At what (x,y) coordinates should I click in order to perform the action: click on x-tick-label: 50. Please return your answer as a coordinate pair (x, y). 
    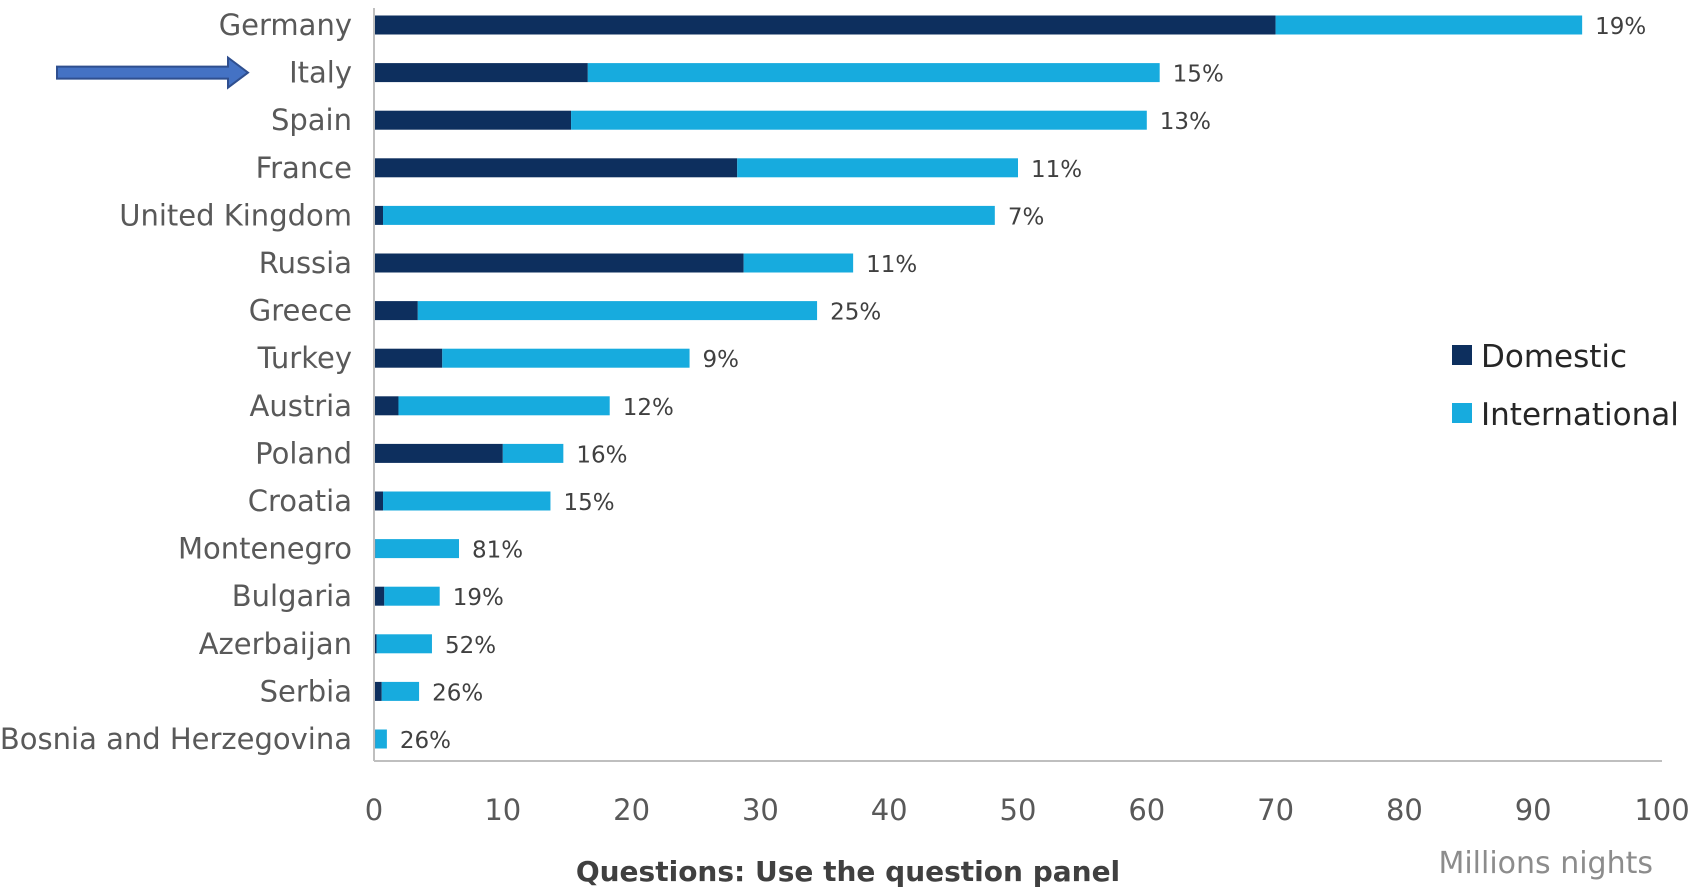
    Looking at the image, I should click on (1018, 810).